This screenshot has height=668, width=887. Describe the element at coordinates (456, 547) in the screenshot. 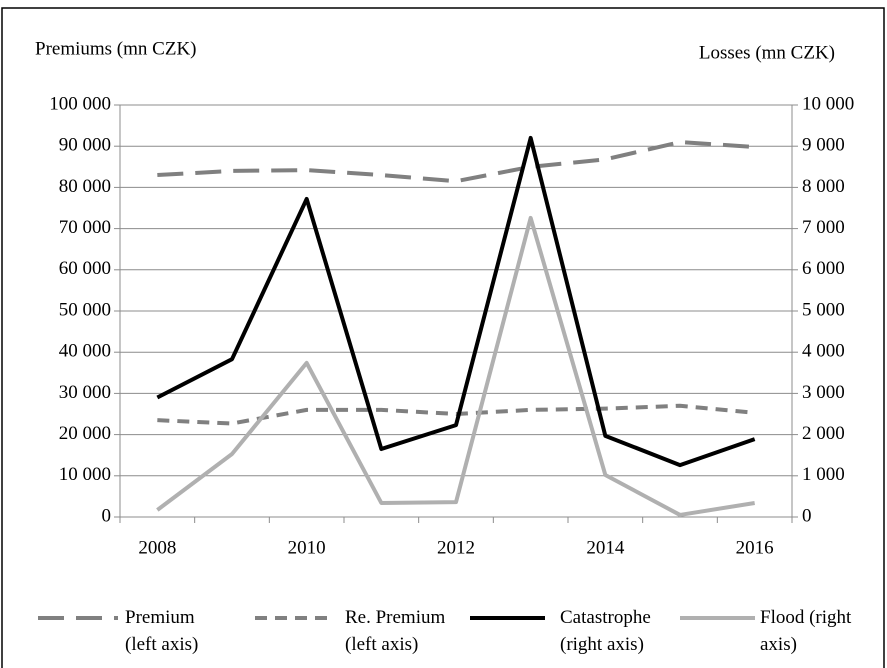

I see `x-tick-label: 2012` at that location.